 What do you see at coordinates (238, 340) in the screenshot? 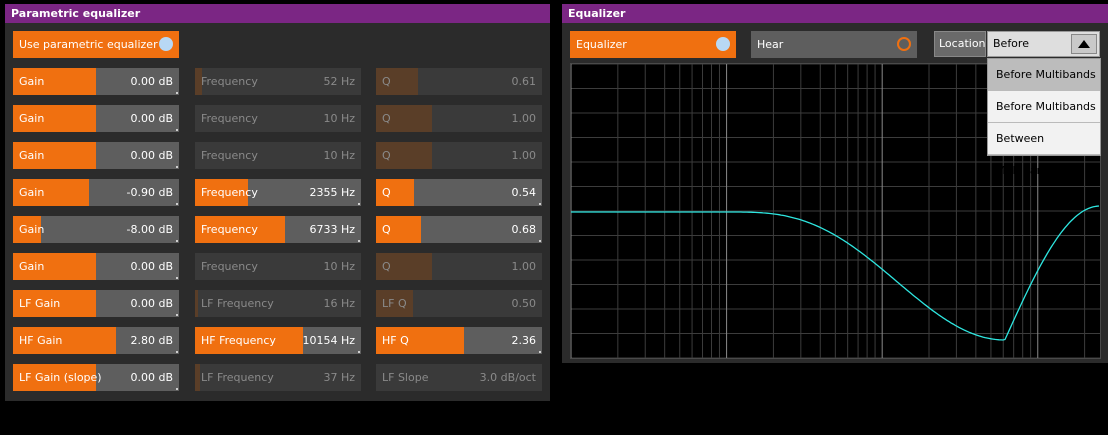
I see `slider-label: HF Frequency` at bounding box center [238, 340].